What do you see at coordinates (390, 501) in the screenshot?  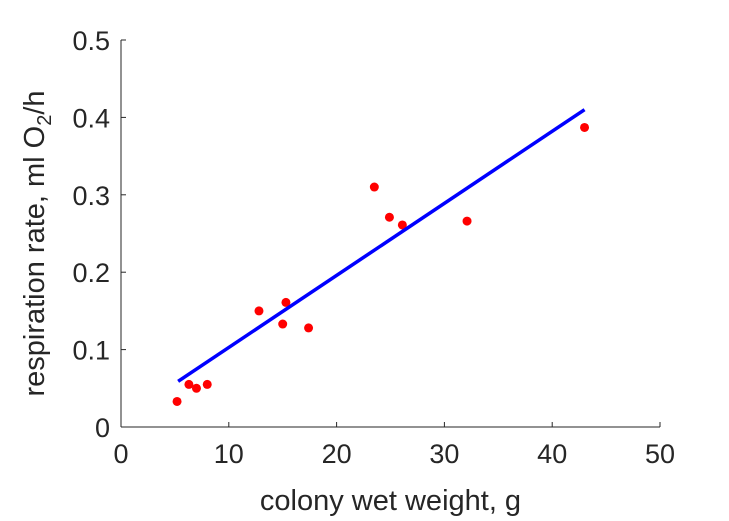 I see `x-axis-label: colony wet weight, g` at bounding box center [390, 501].